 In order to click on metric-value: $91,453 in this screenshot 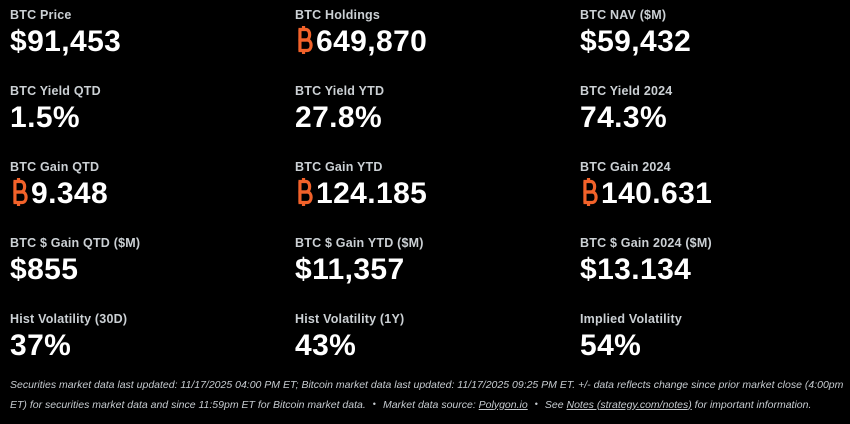, I will do `click(152, 42)`.